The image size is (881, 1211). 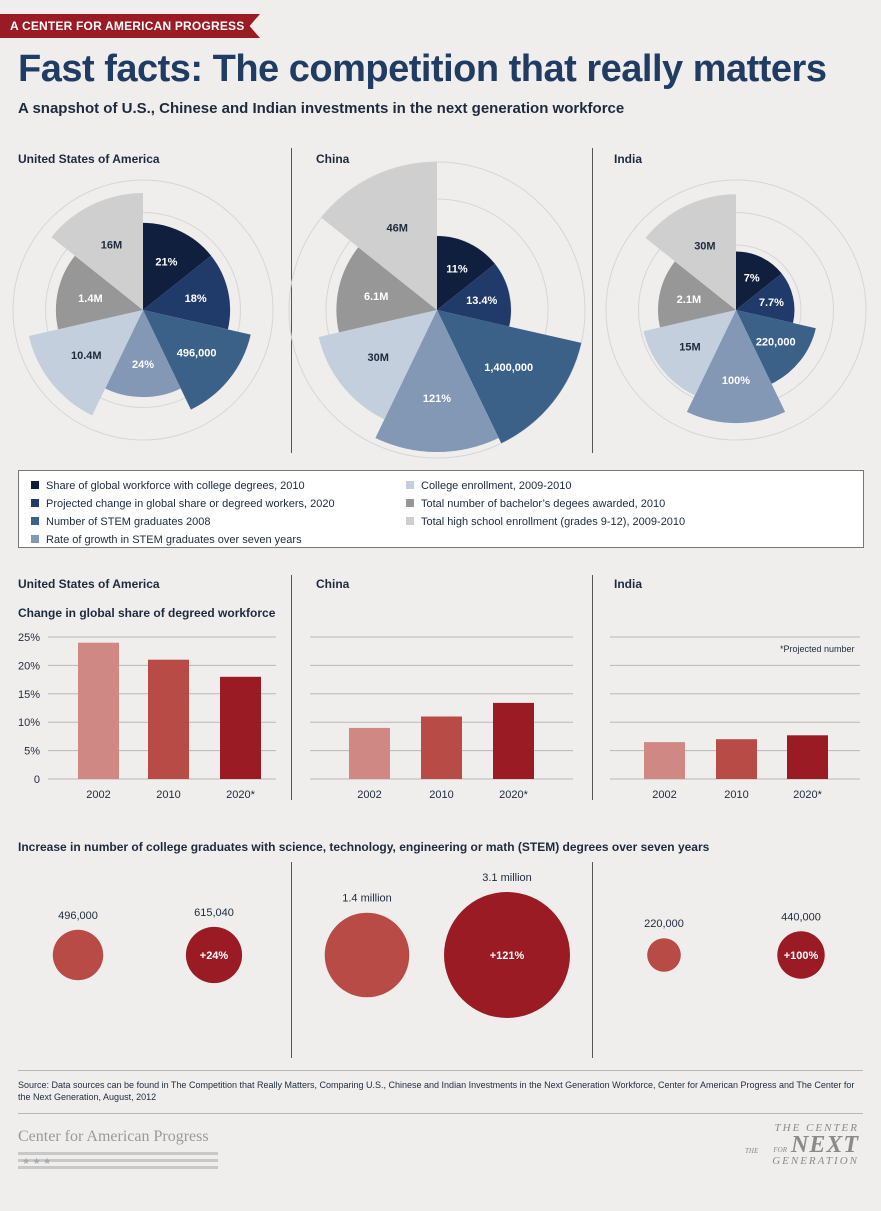 I want to click on bubble-before-label: 1.4 million, so click(x=367, y=899).